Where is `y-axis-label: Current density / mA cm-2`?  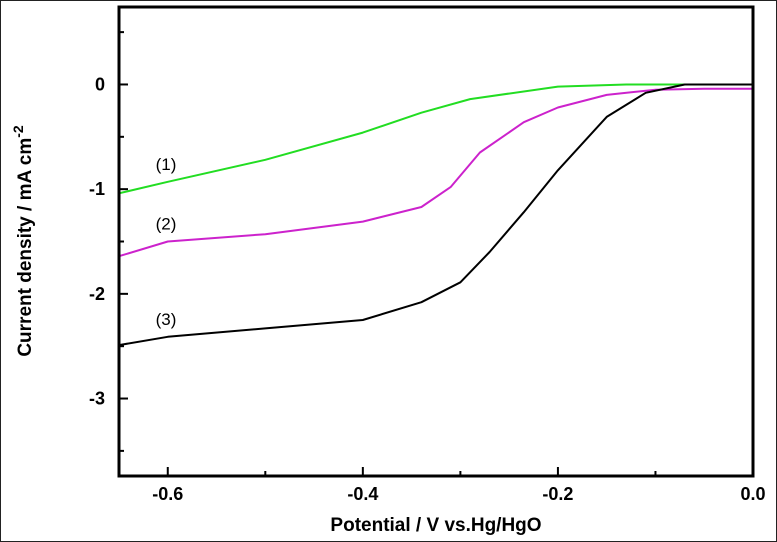
y-axis-label: Current density / mA cm-2 is located at coordinates (23, 241).